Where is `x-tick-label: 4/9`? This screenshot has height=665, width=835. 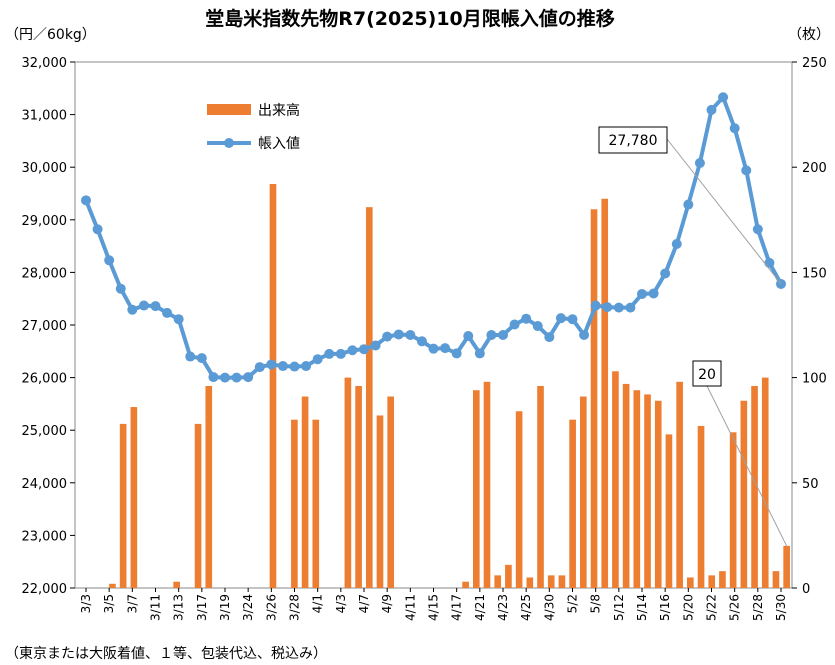
x-tick-label: 4/9 is located at coordinates (387, 603).